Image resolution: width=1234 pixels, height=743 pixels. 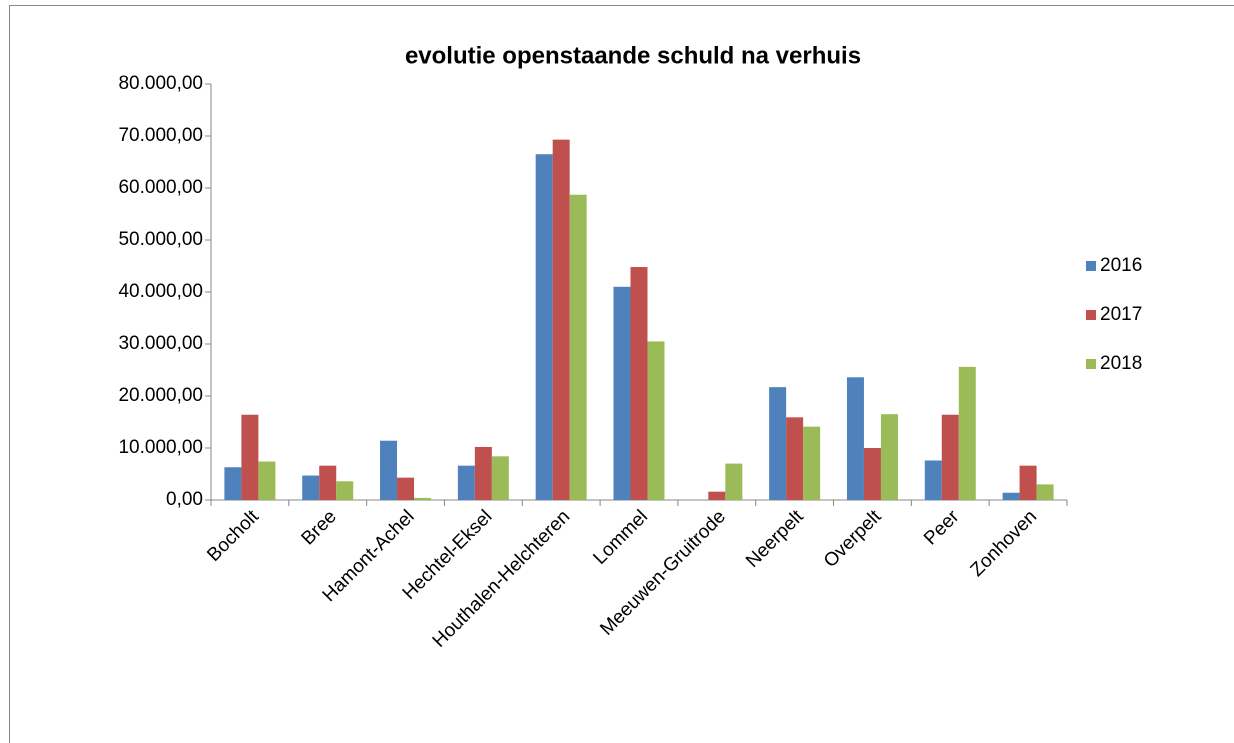 I want to click on y-tick-label: 70.000,00, so click(x=160, y=135).